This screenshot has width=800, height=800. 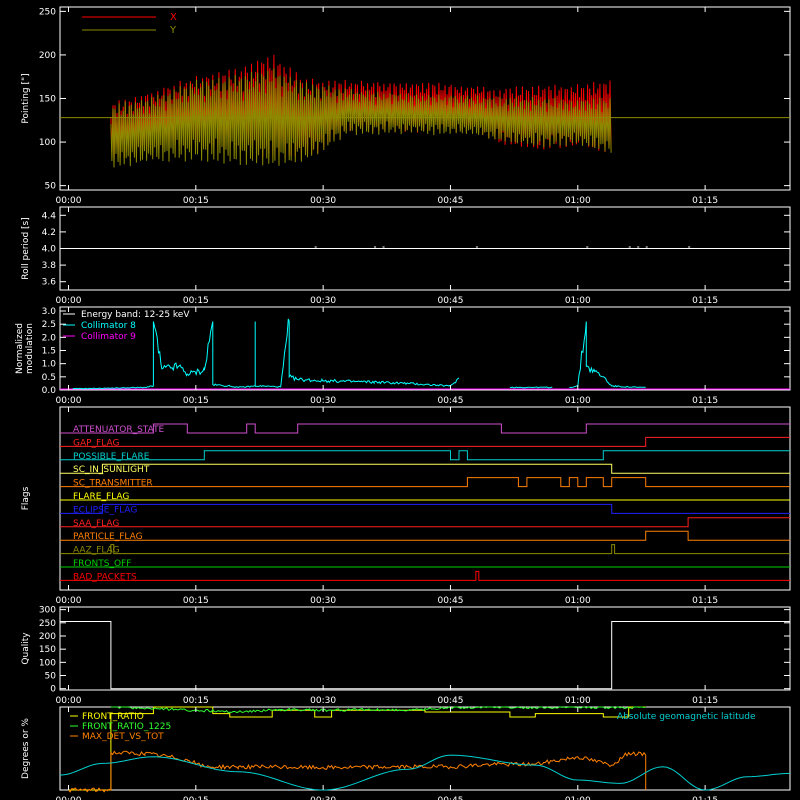 I want to click on y-axis-label: Flags, so click(x=26, y=498).